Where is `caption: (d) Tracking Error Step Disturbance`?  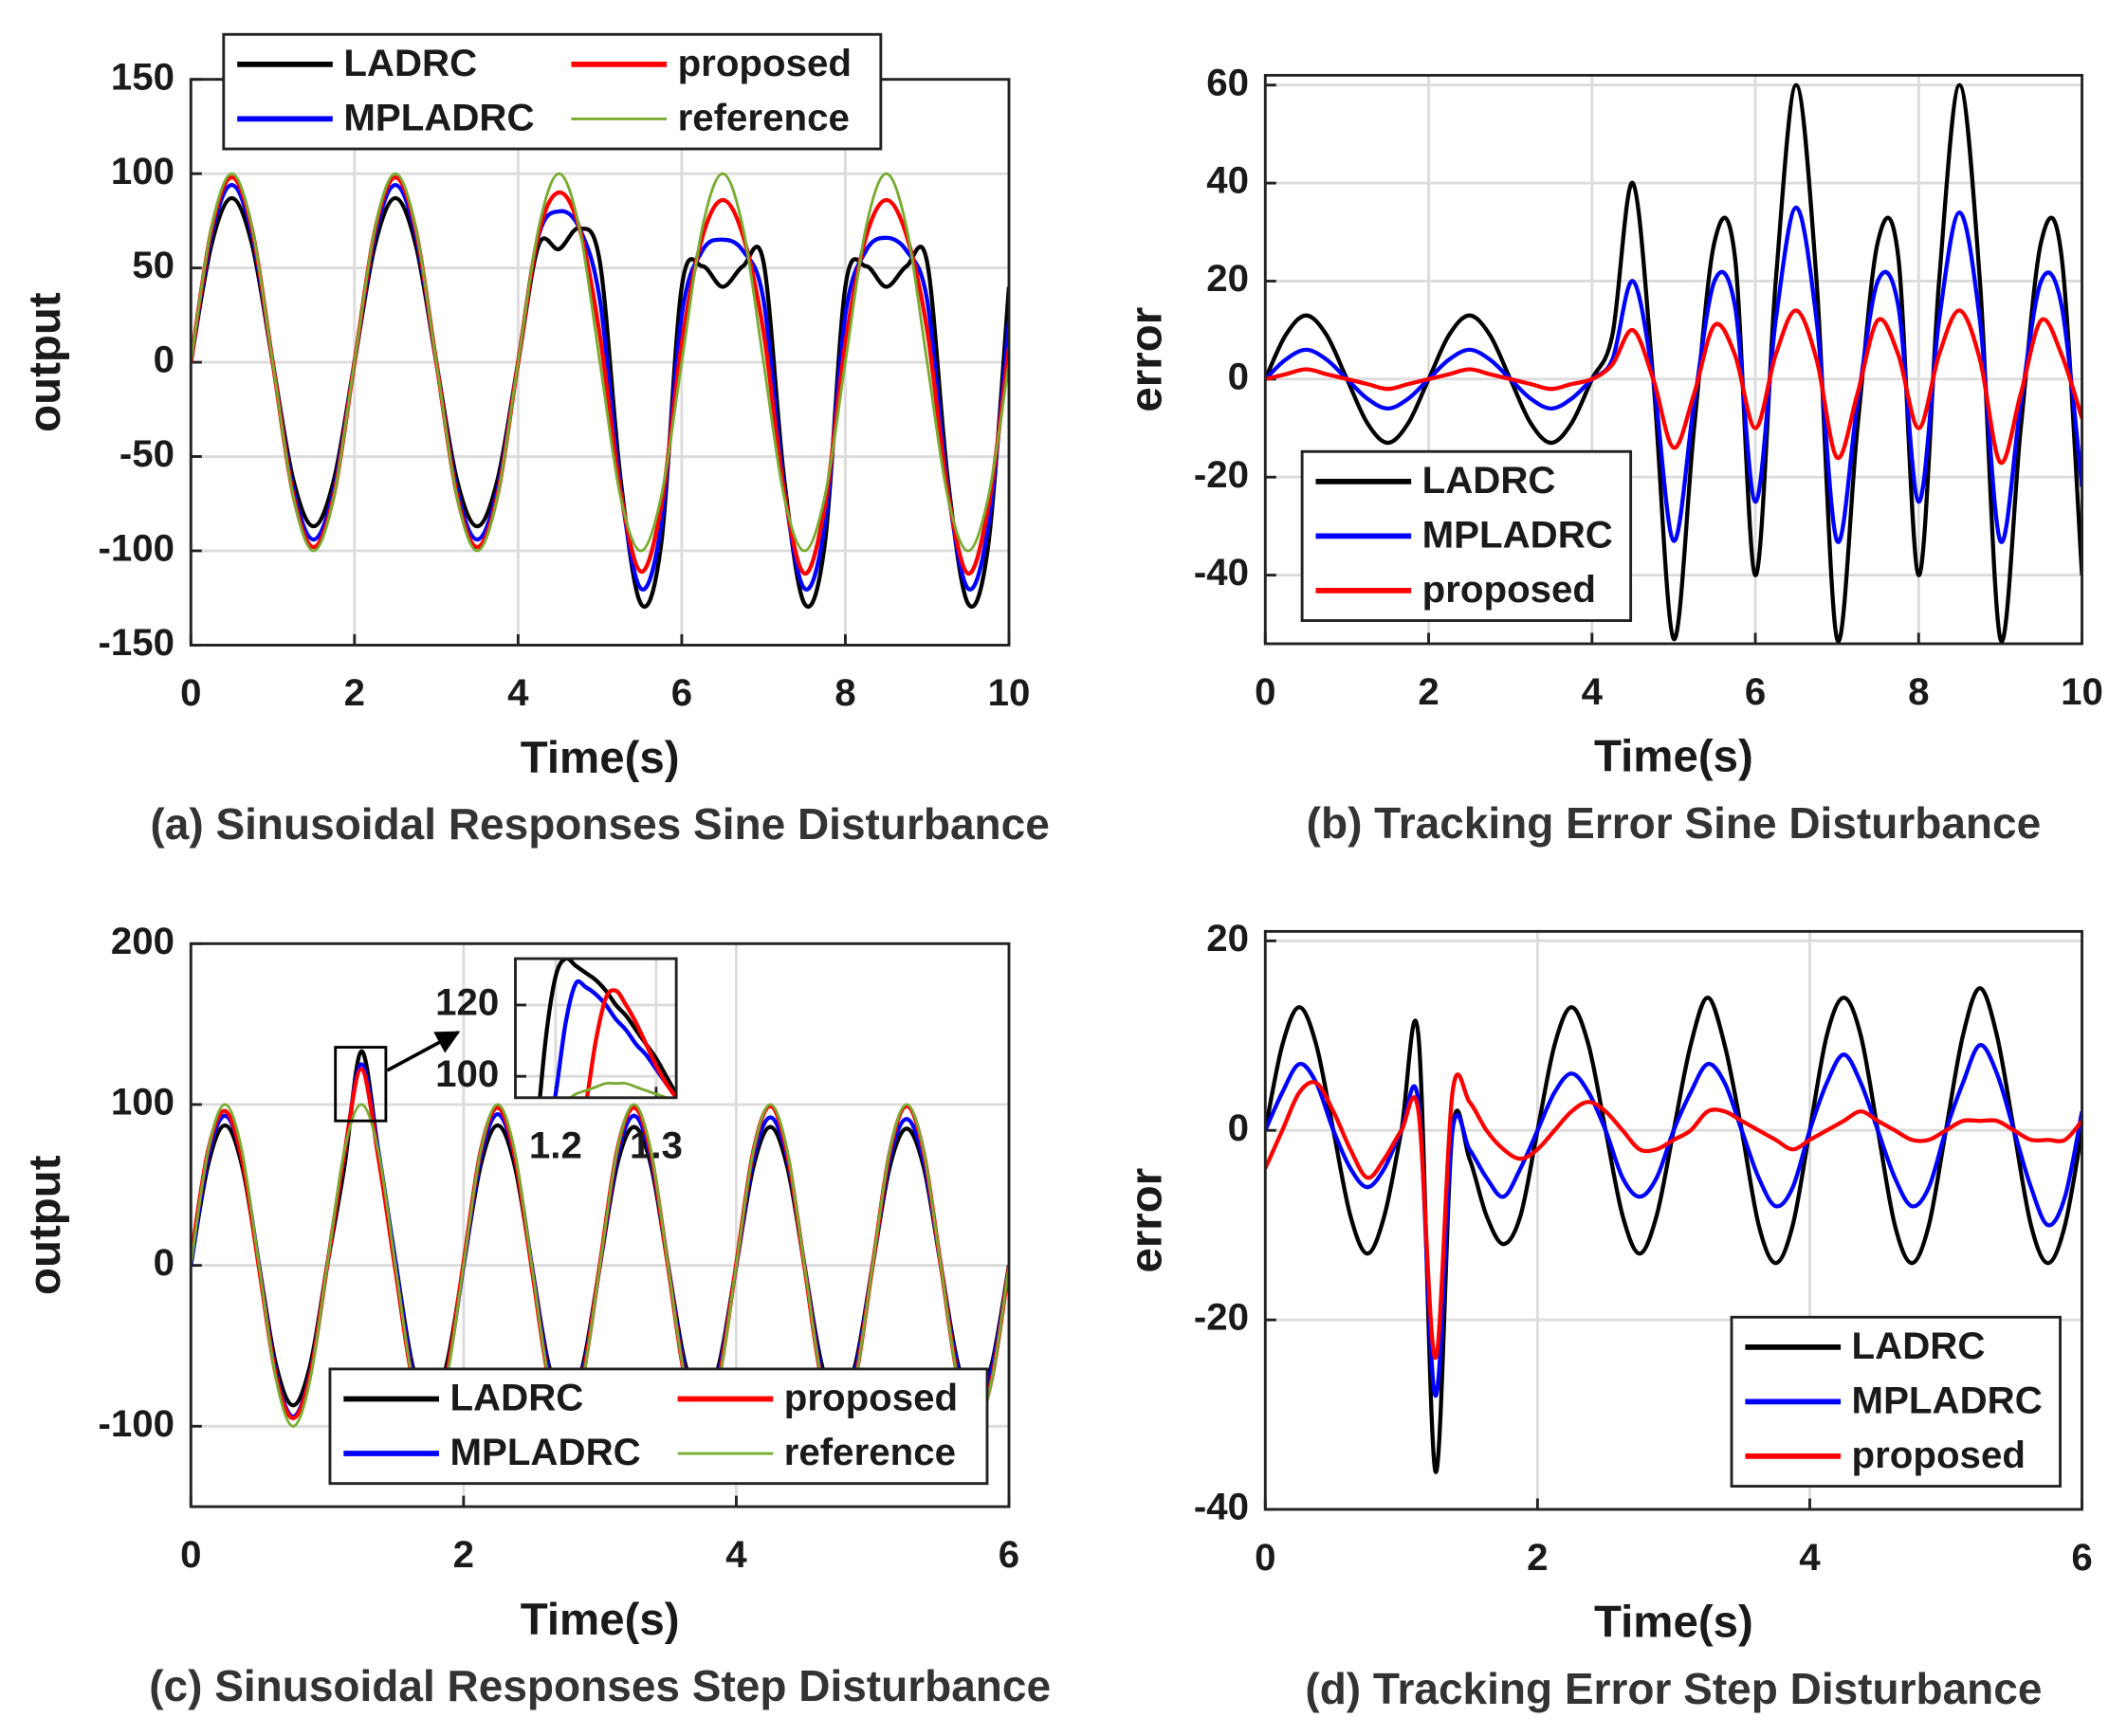 caption: (d) Tracking Error Step Disturbance is located at coordinates (1673, 1688).